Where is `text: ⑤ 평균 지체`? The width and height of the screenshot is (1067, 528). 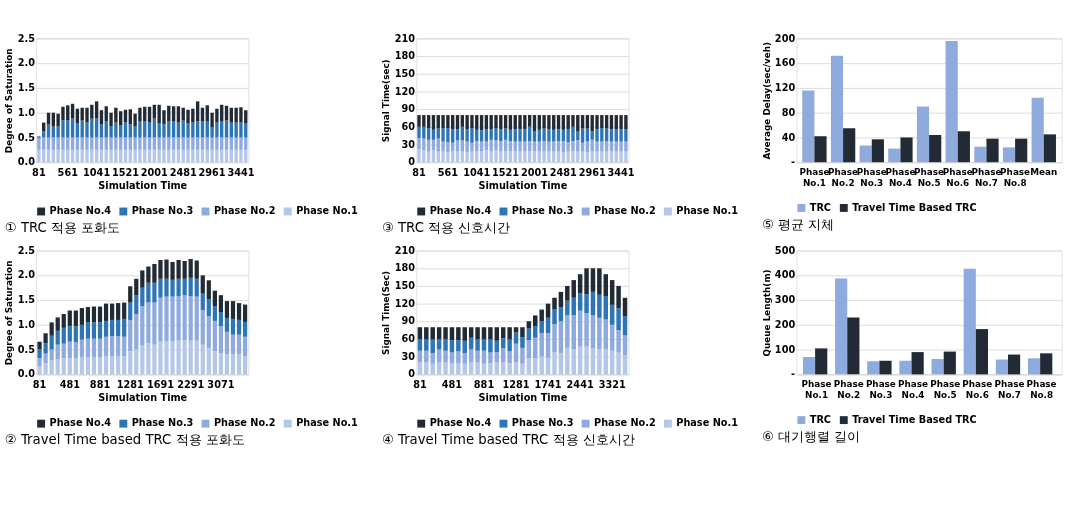
text: ⑤ 평균 지체 is located at coordinates (798, 224).